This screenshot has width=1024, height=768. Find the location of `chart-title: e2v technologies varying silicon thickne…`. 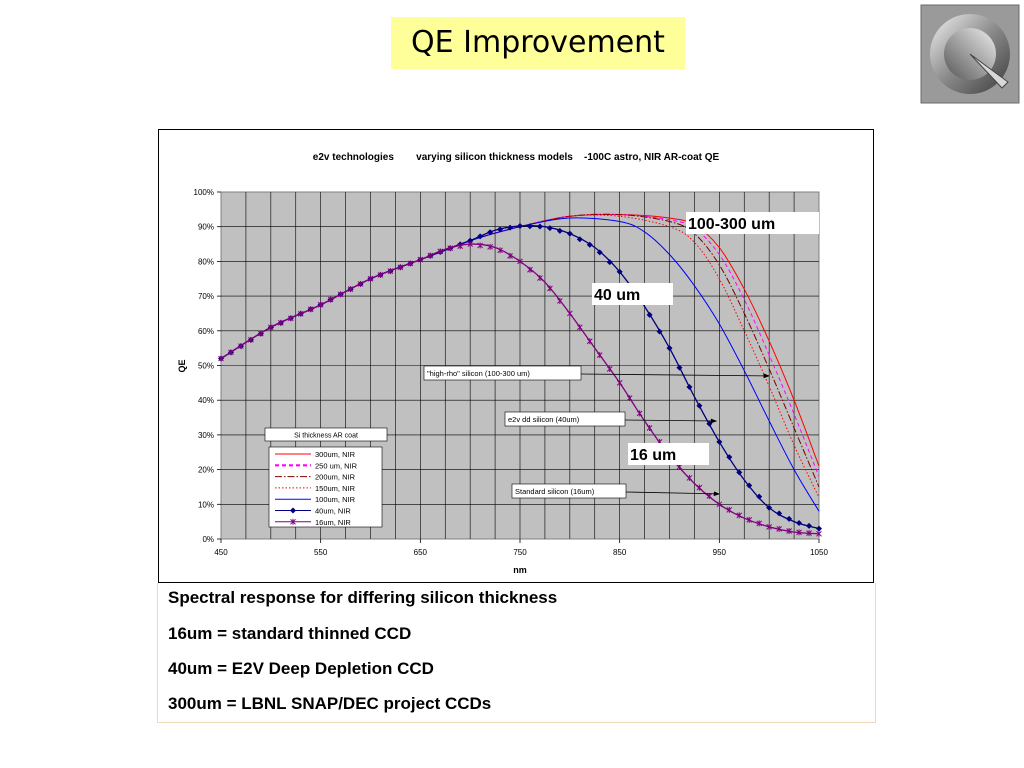

chart-title: e2v technologies varying silicon thickne… is located at coordinates (516, 157).